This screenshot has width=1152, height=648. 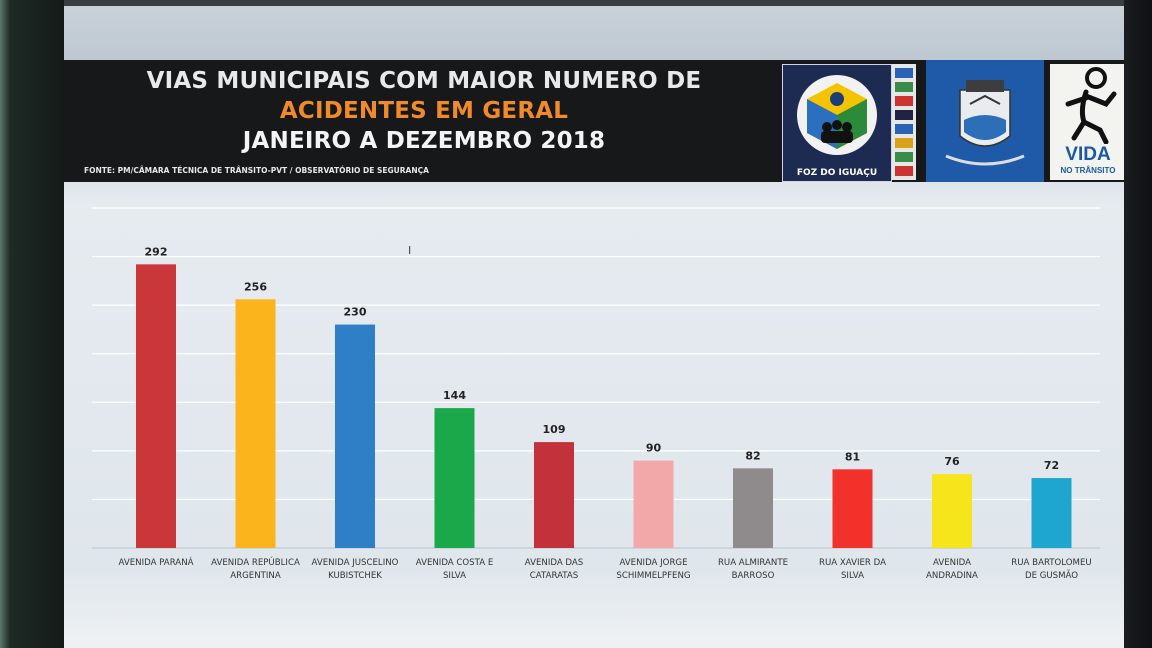 I want to click on data-label: 230, so click(x=355, y=312).